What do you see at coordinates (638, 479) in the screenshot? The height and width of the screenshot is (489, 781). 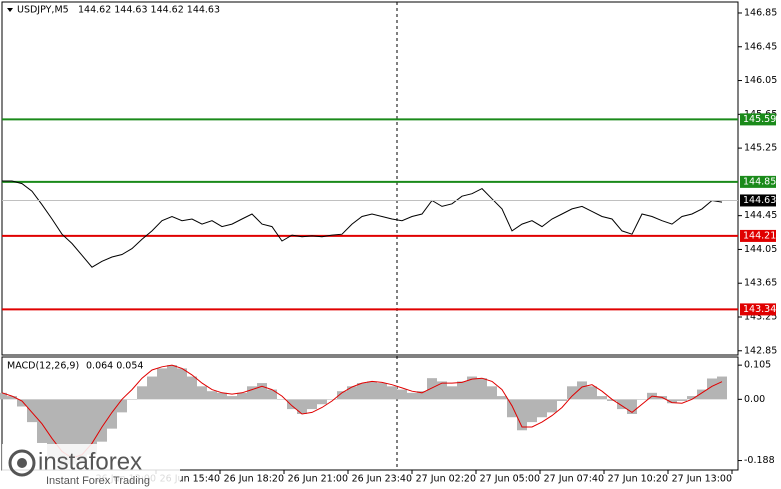 I see `x-tick-label: 27 Jun 10:20` at bounding box center [638, 479].